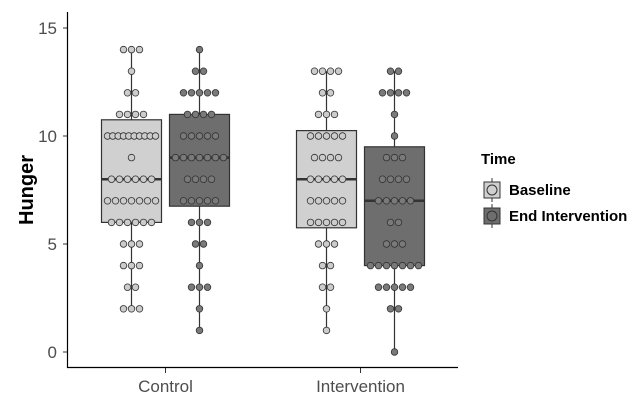  I want to click on y-tick-label: 0, so click(52, 352).